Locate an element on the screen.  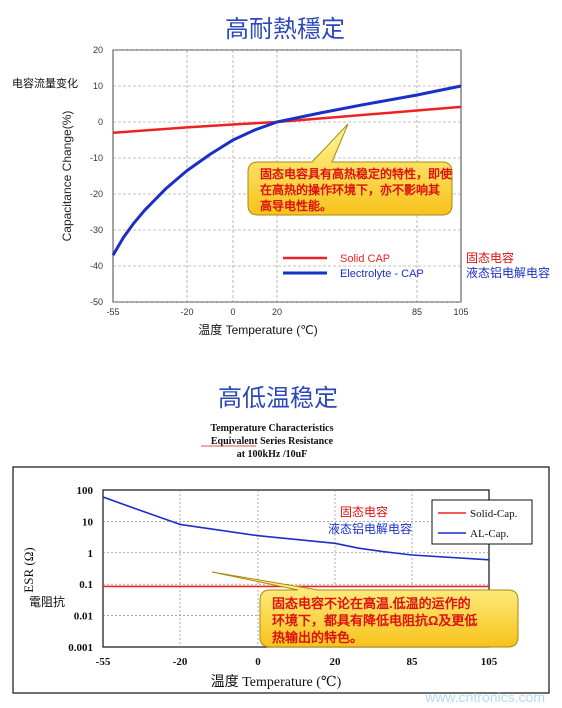
legend-label-electrolyte-cap: Electrolyte - CAP is located at coordinates (382, 274).